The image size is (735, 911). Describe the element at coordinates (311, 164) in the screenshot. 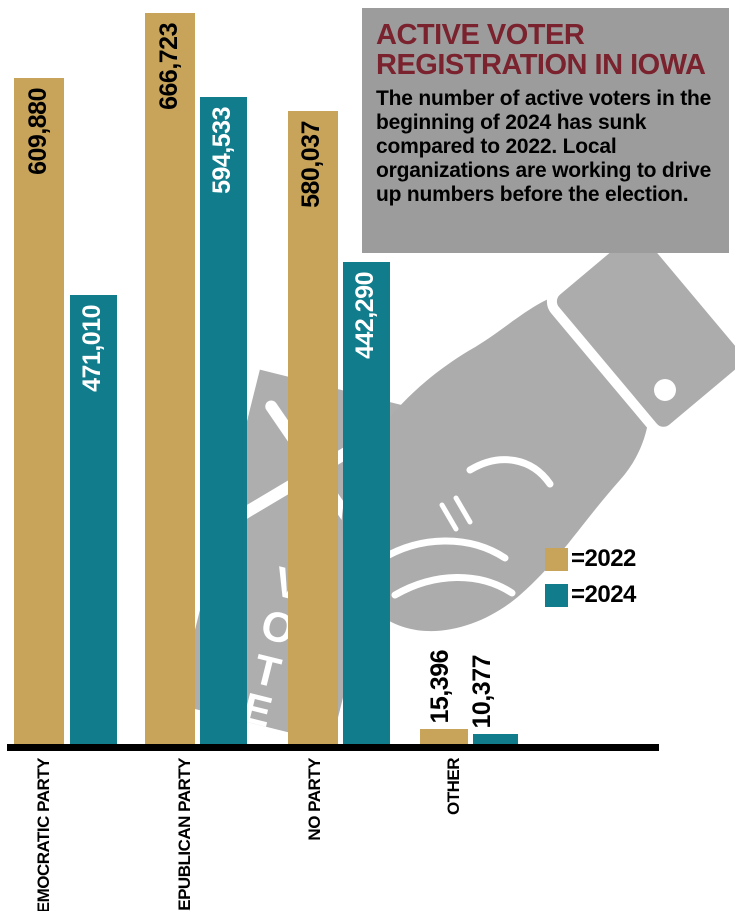

I see `value-label-2022-no-party: 580,037` at that location.